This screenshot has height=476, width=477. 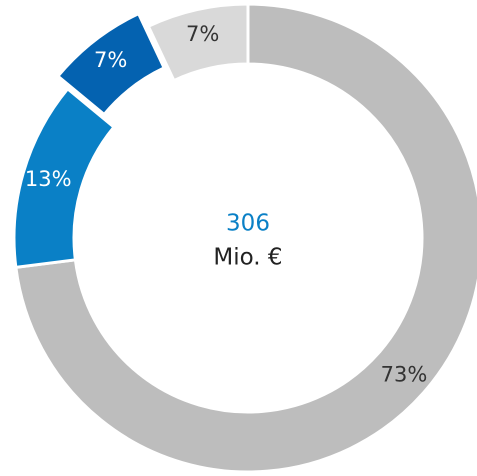 I want to click on data-label: 73%, so click(x=404, y=375).